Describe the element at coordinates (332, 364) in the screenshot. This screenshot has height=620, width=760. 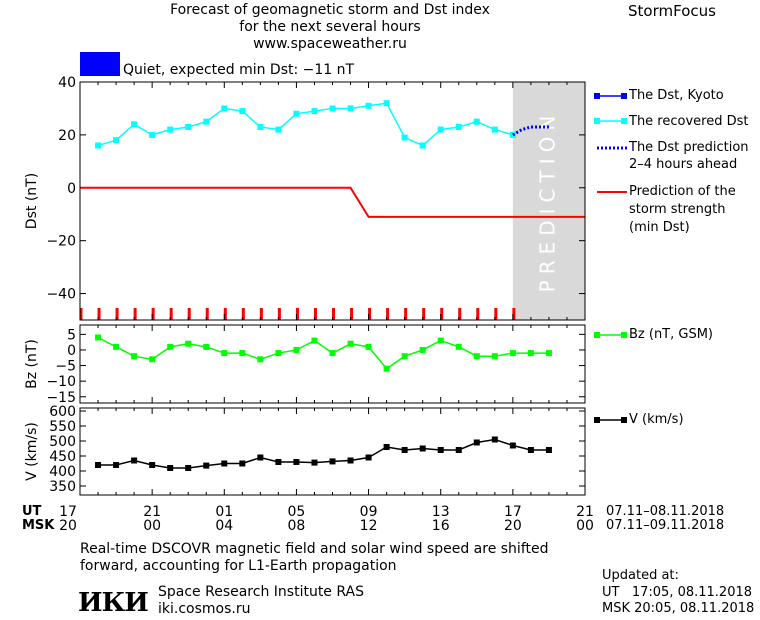
I see `plot-frame` at that location.